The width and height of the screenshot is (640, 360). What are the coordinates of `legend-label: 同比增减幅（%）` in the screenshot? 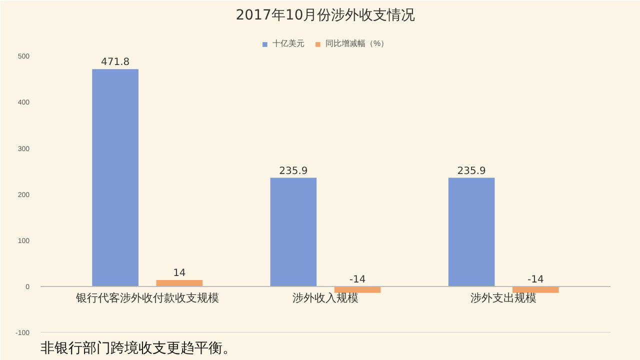 It's located at (357, 43).